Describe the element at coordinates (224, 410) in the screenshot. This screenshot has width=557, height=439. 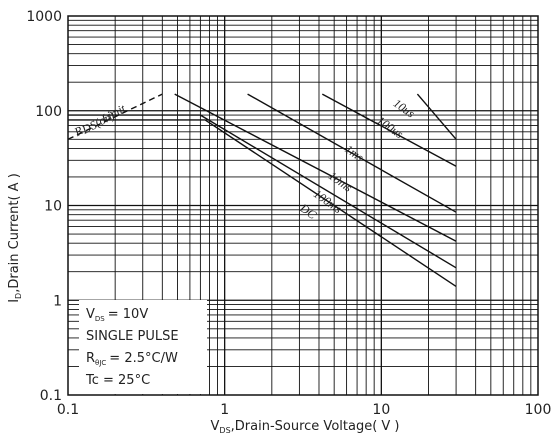
I see `x-tick-label: 1` at that location.